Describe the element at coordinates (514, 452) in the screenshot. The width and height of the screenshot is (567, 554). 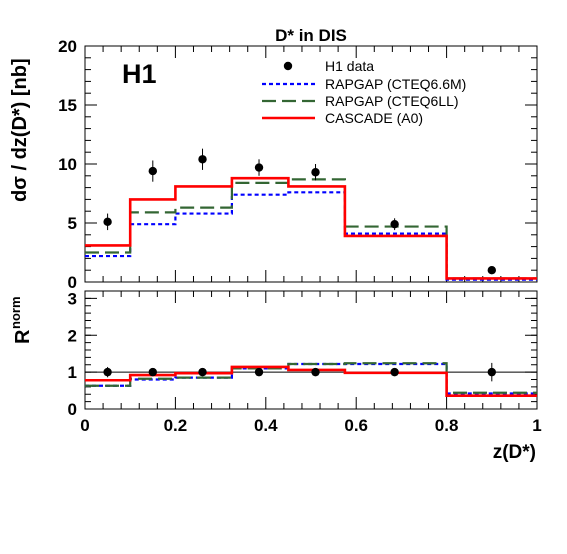
I see `x-axis-label: z(D*)` at that location.